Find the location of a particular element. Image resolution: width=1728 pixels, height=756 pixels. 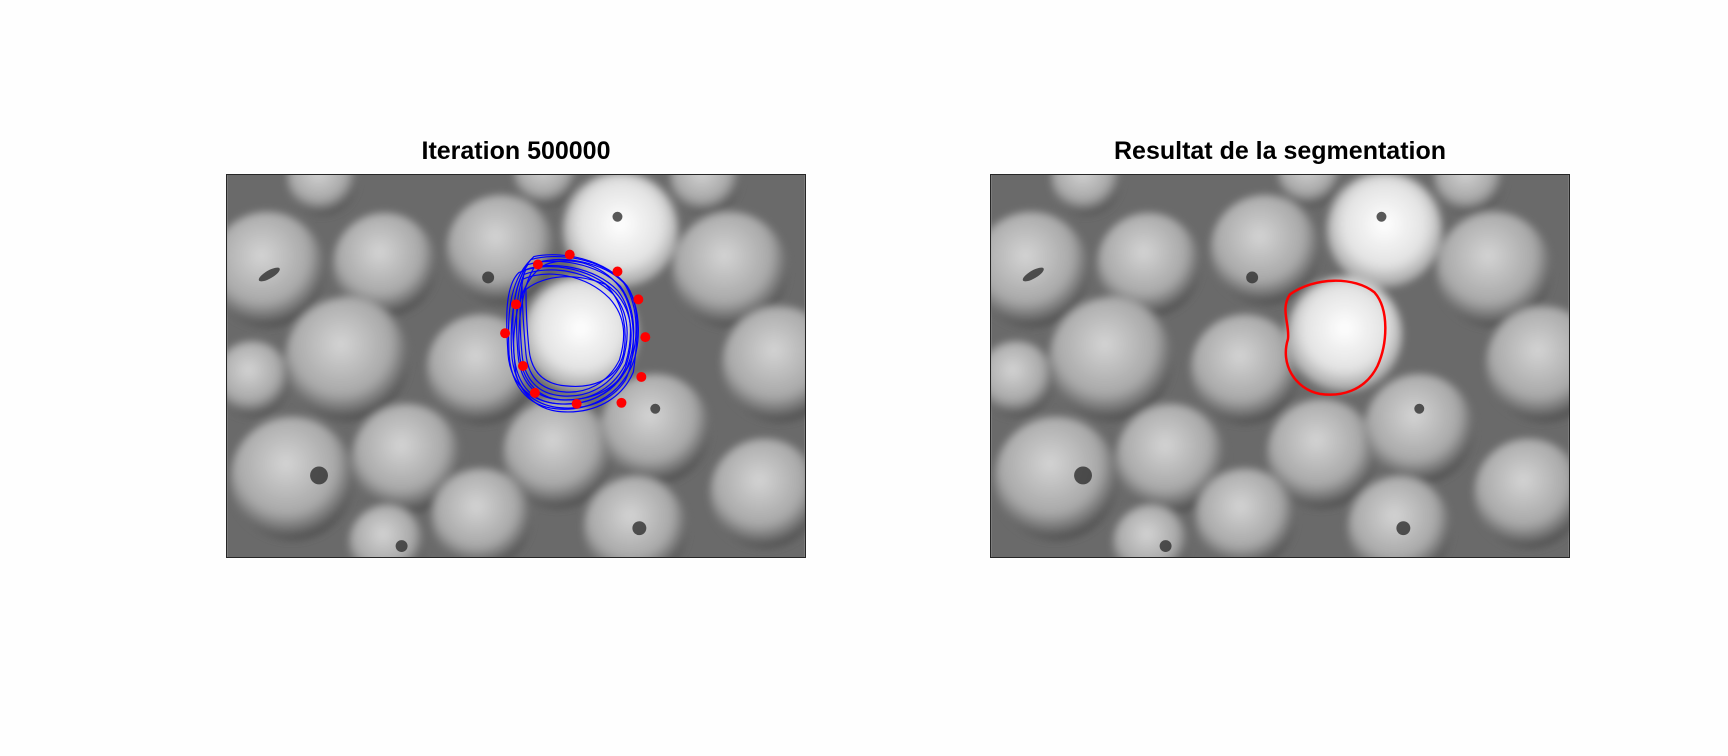

segmentation-contour is located at coordinates (1335, 337).